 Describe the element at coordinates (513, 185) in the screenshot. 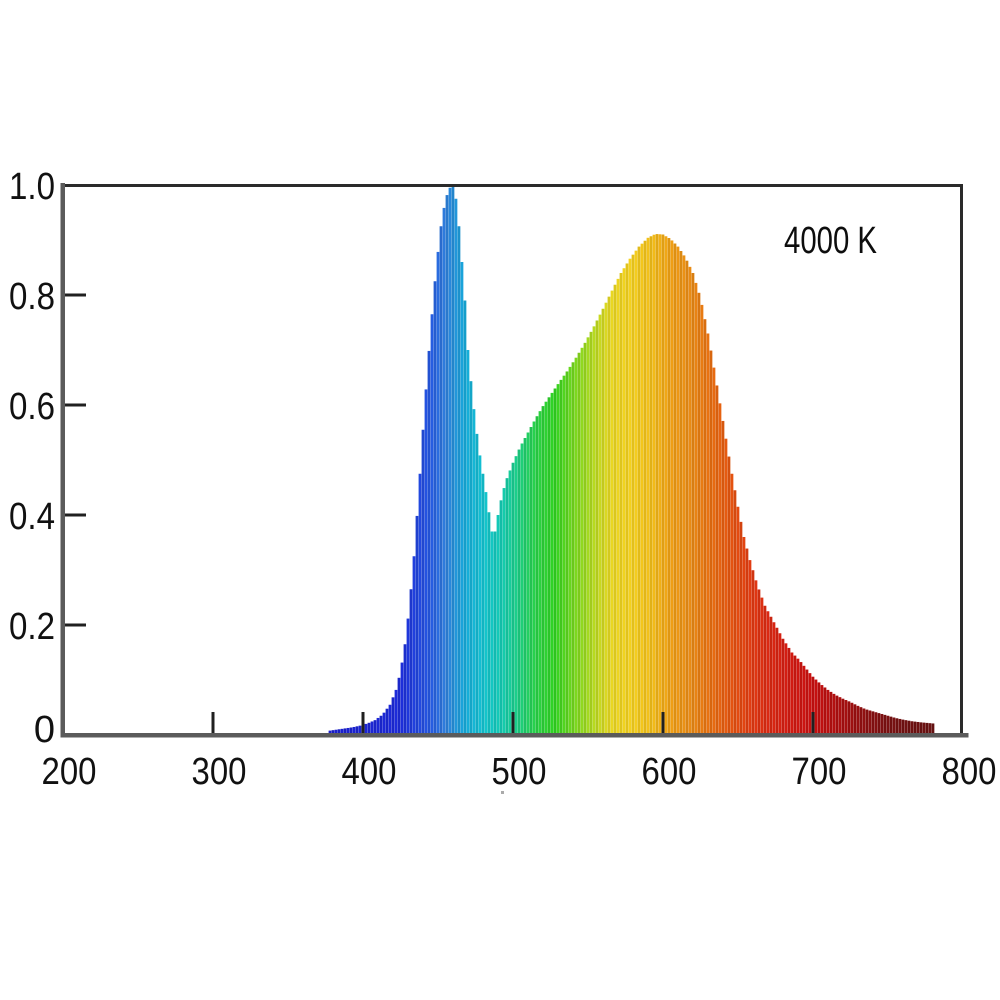

I see `top-border` at that location.